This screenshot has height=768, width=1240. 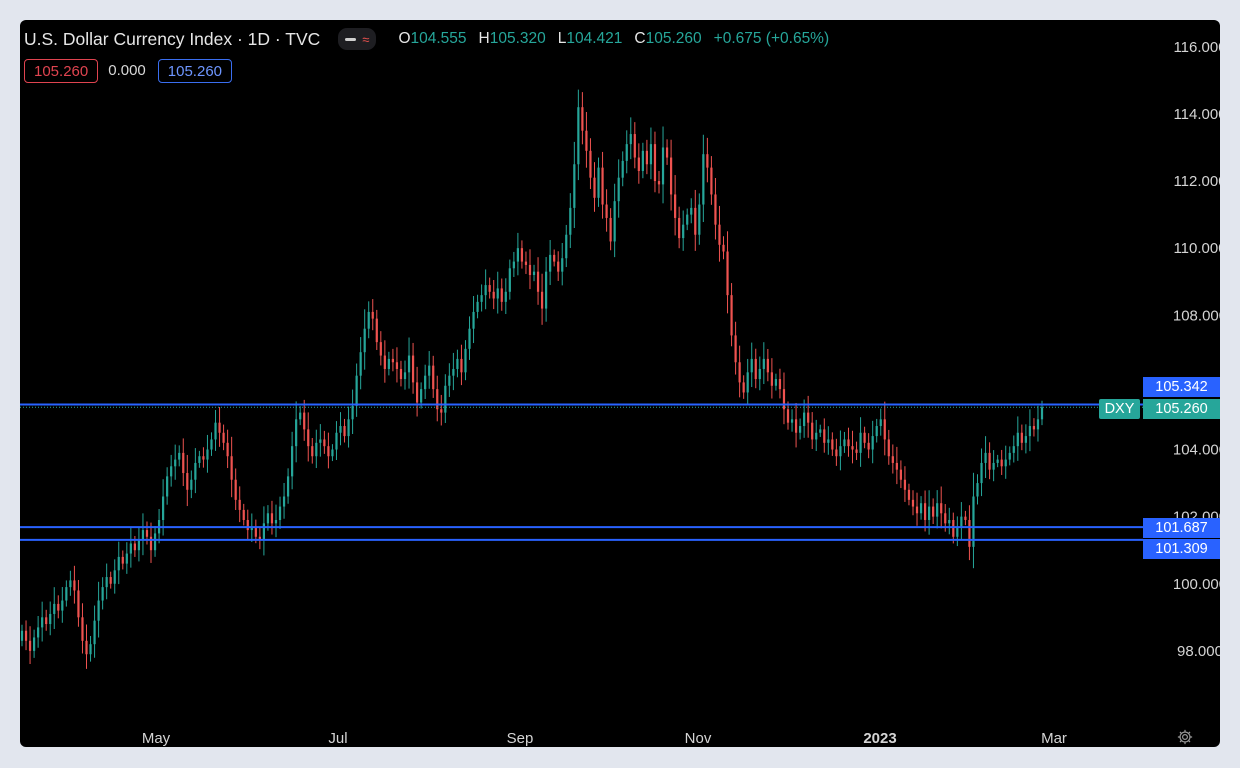 I want to click on x-tick-label: Nov, so click(x=698, y=738).